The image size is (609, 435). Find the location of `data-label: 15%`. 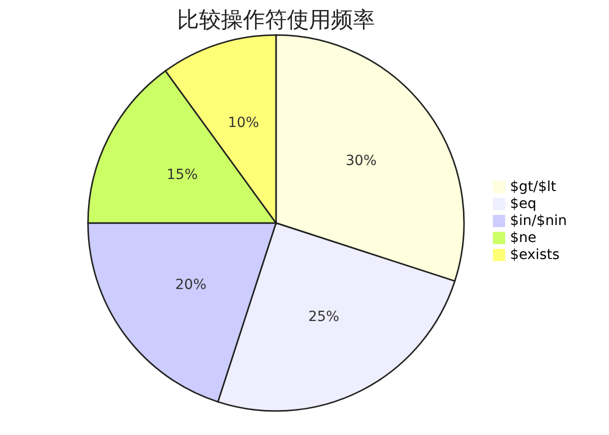

data-label: 15% is located at coordinates (182, 175).